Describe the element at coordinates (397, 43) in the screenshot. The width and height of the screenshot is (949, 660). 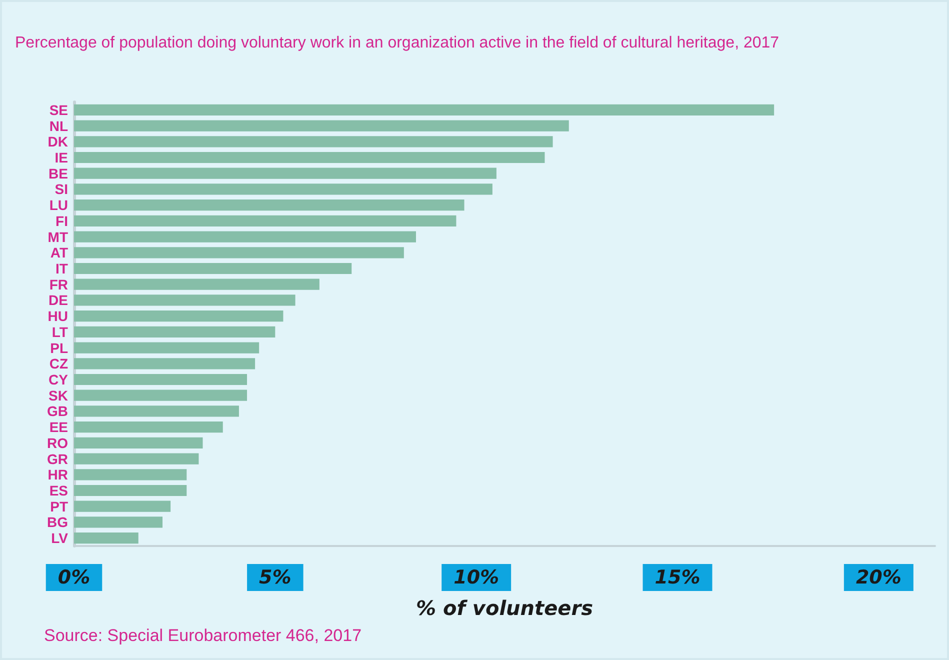
I see `chart-title: Percentage of population doing voluntary work in an organization active in the field of cultural heritage, 2017` at that location.